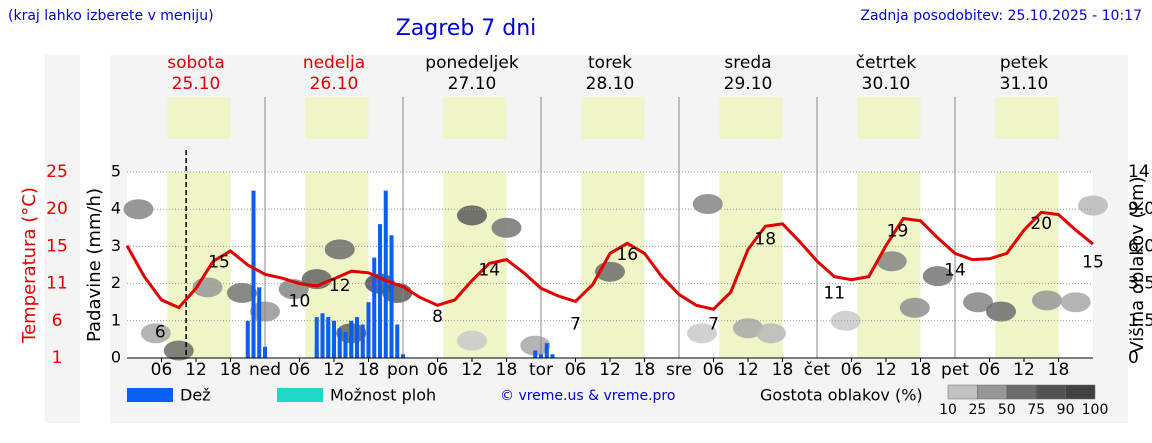 This screenshot has height=443, width=1152. What do you see at coordinates (265, 370) in the screenshot?
I see `x-tick-label: ned` at bounding box center [265, 370].